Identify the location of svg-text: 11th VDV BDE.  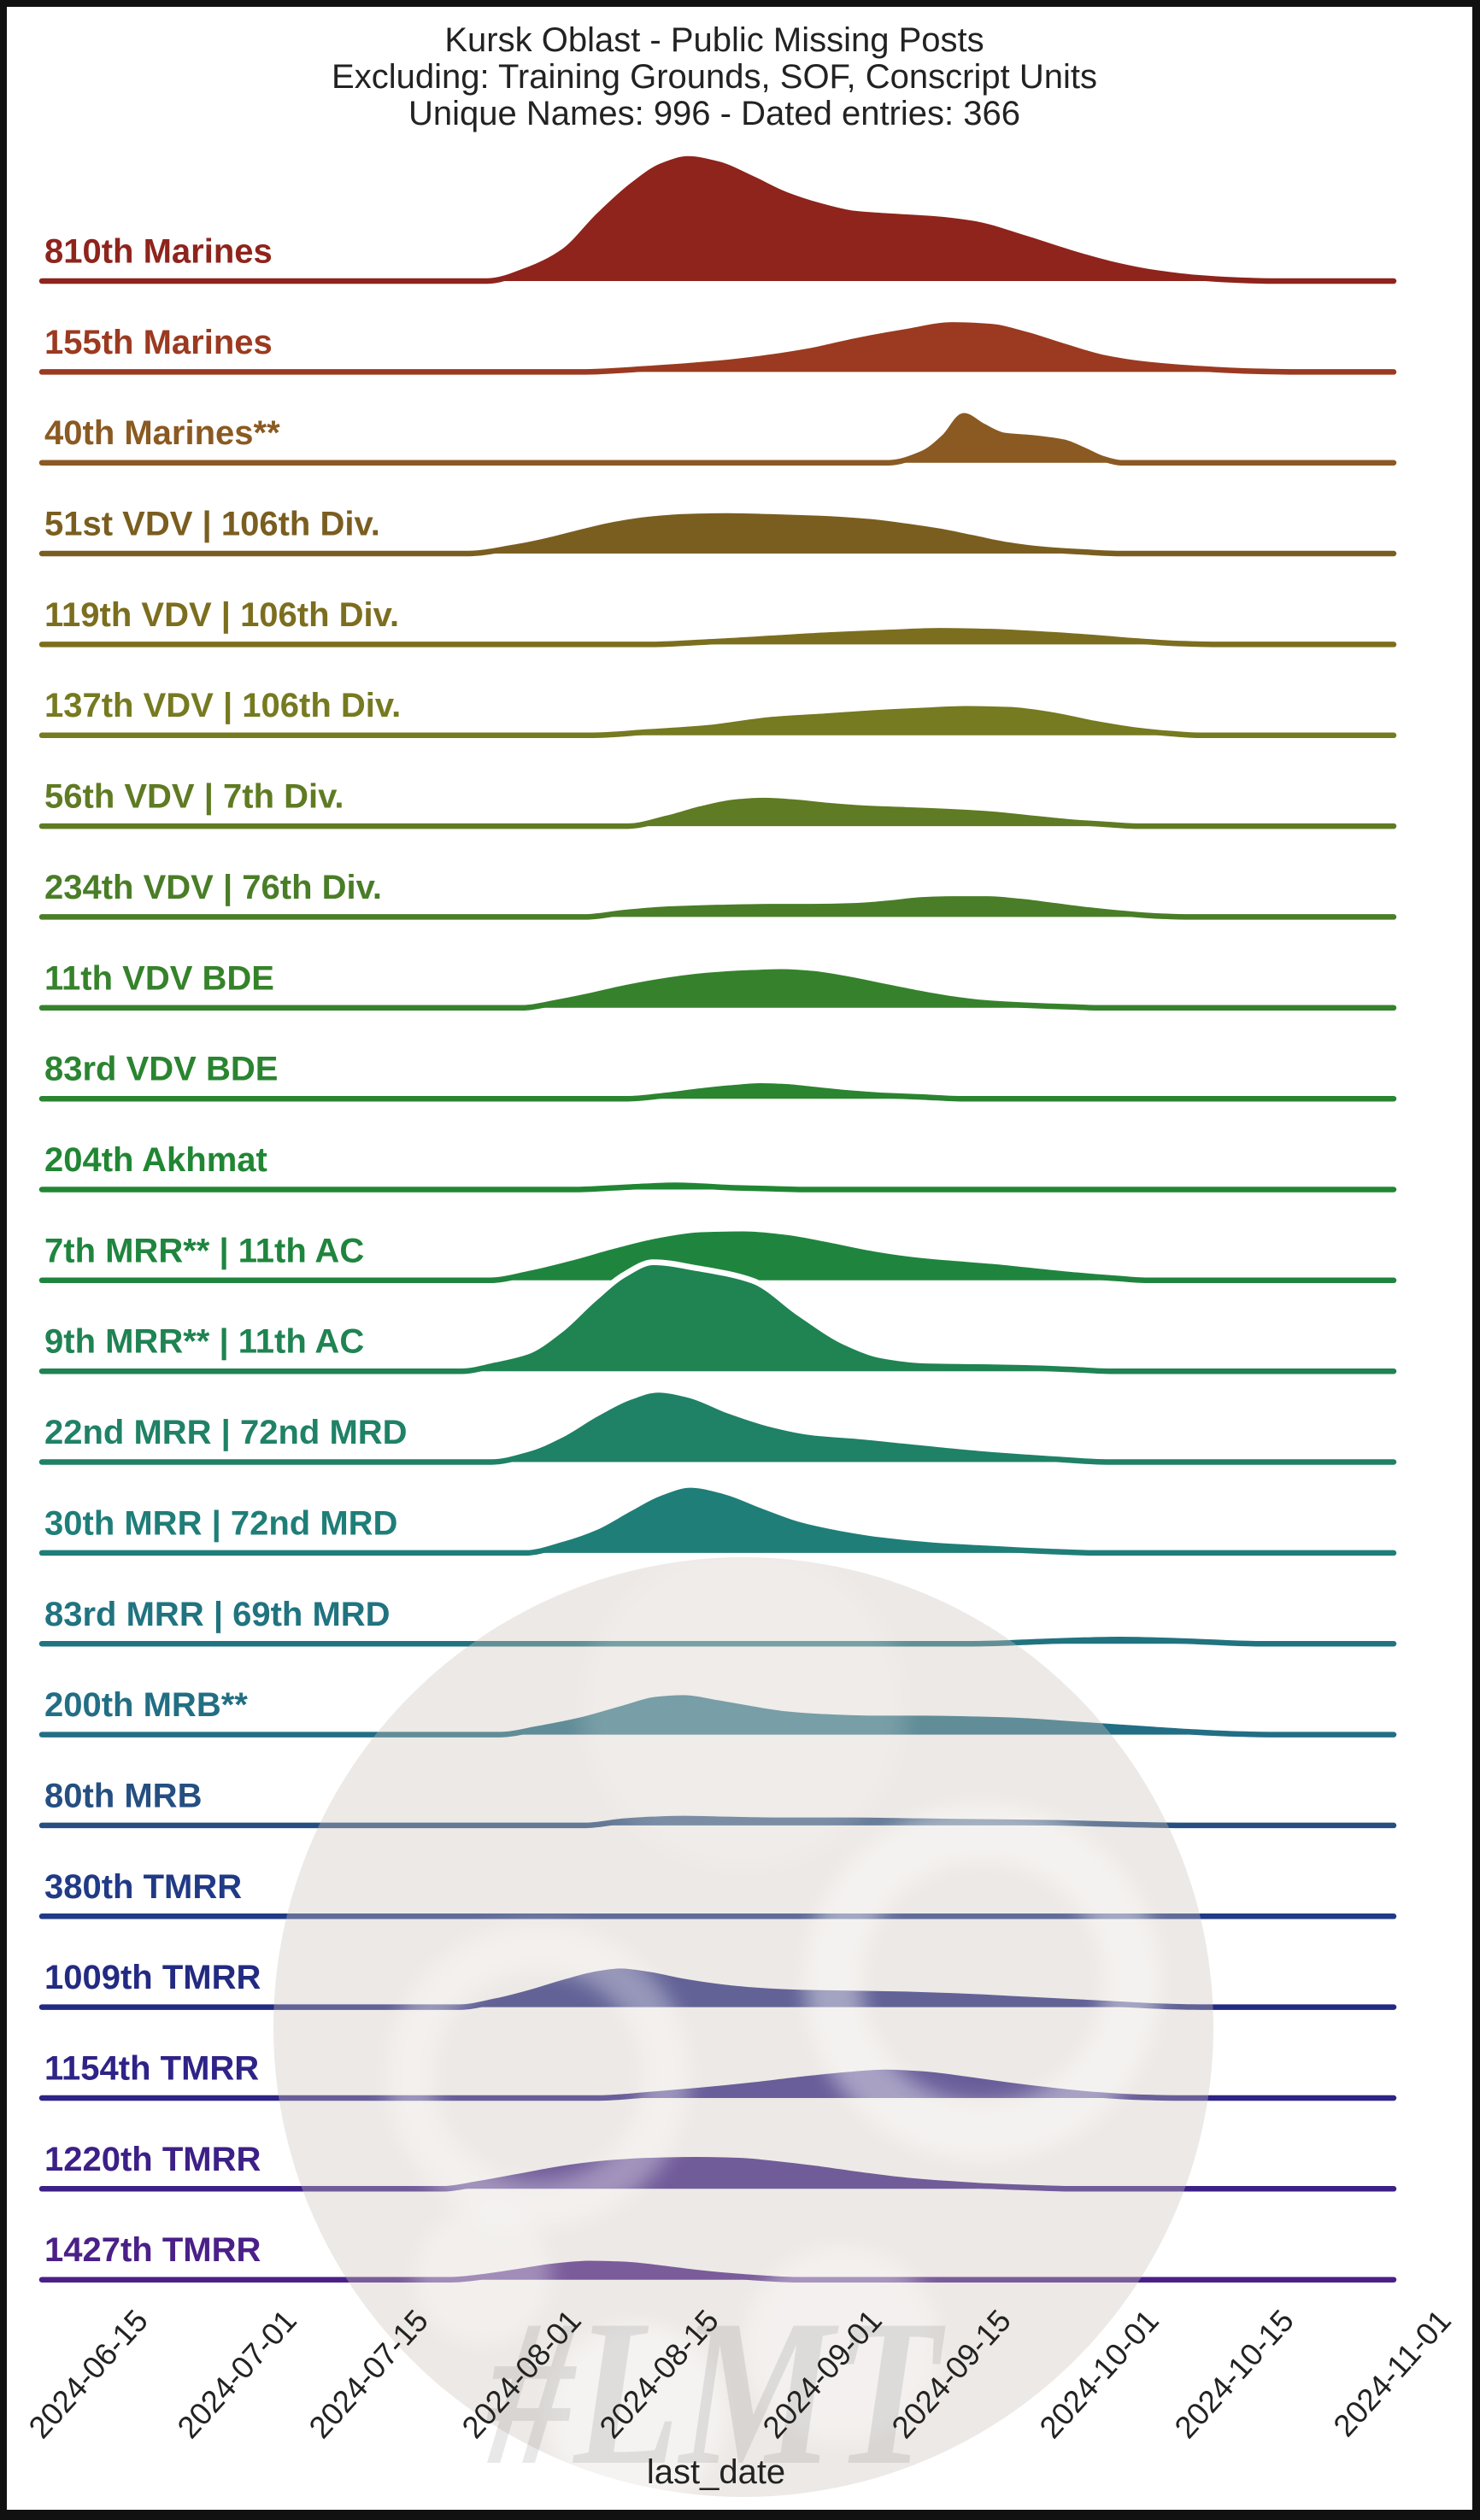
(159, 978).